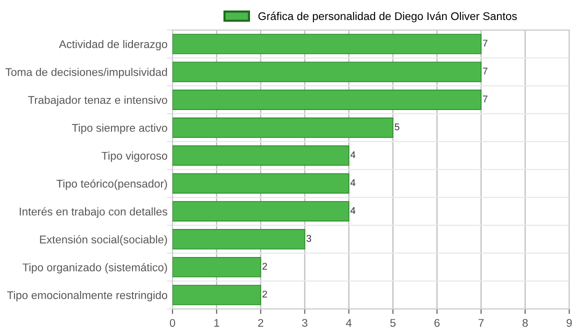  Describe the element at coordinates (94, 268) in the screenshot. I see `y-tick-label: Tipo organizado (sistemático)` at that location.